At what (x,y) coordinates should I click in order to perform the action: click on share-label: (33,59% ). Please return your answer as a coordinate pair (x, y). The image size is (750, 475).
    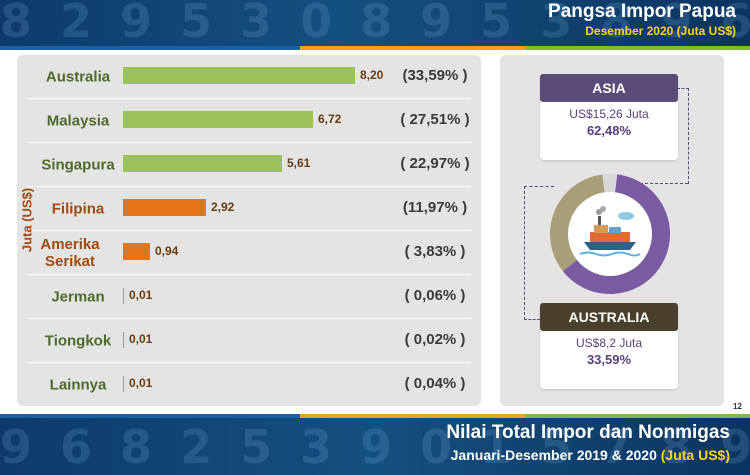
    Looking at the image, I should click on (435, 75).